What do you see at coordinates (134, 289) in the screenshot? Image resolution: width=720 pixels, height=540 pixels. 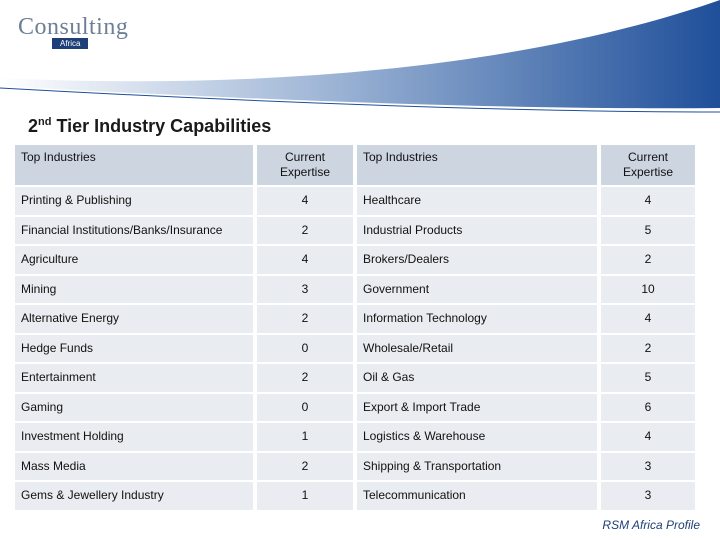 I see `industry-cell: Mining` at bounding box center [134, 289].